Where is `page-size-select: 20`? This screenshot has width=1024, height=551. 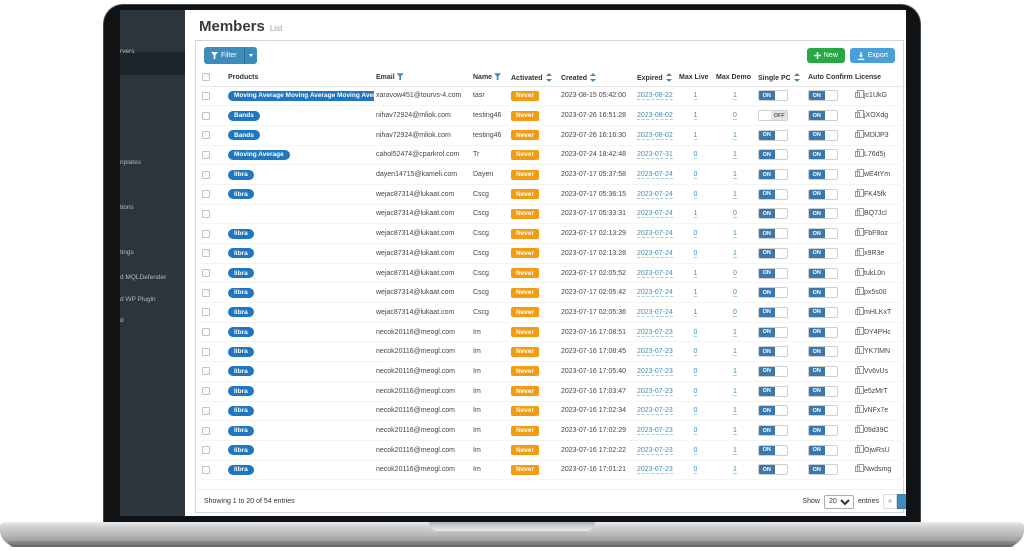 page-size-select: 20 is located at coordinates (838, 501).